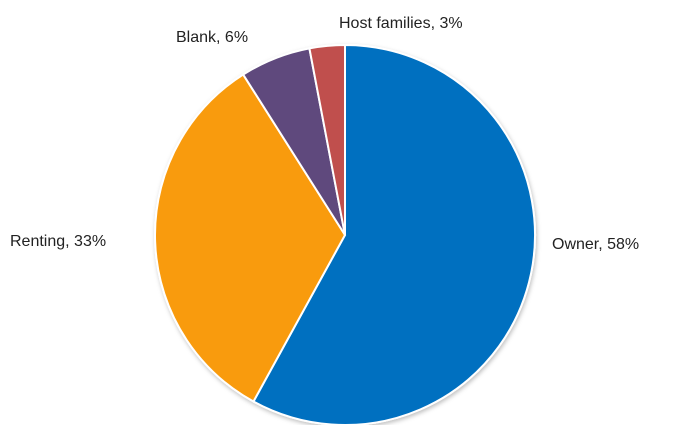 Image resolution: width=673 pixels, height=425 pixels. Describe the element at coordinates (401, 23) in the screenshot. I see `data-label-host-families: Host families, 3%` at that location.